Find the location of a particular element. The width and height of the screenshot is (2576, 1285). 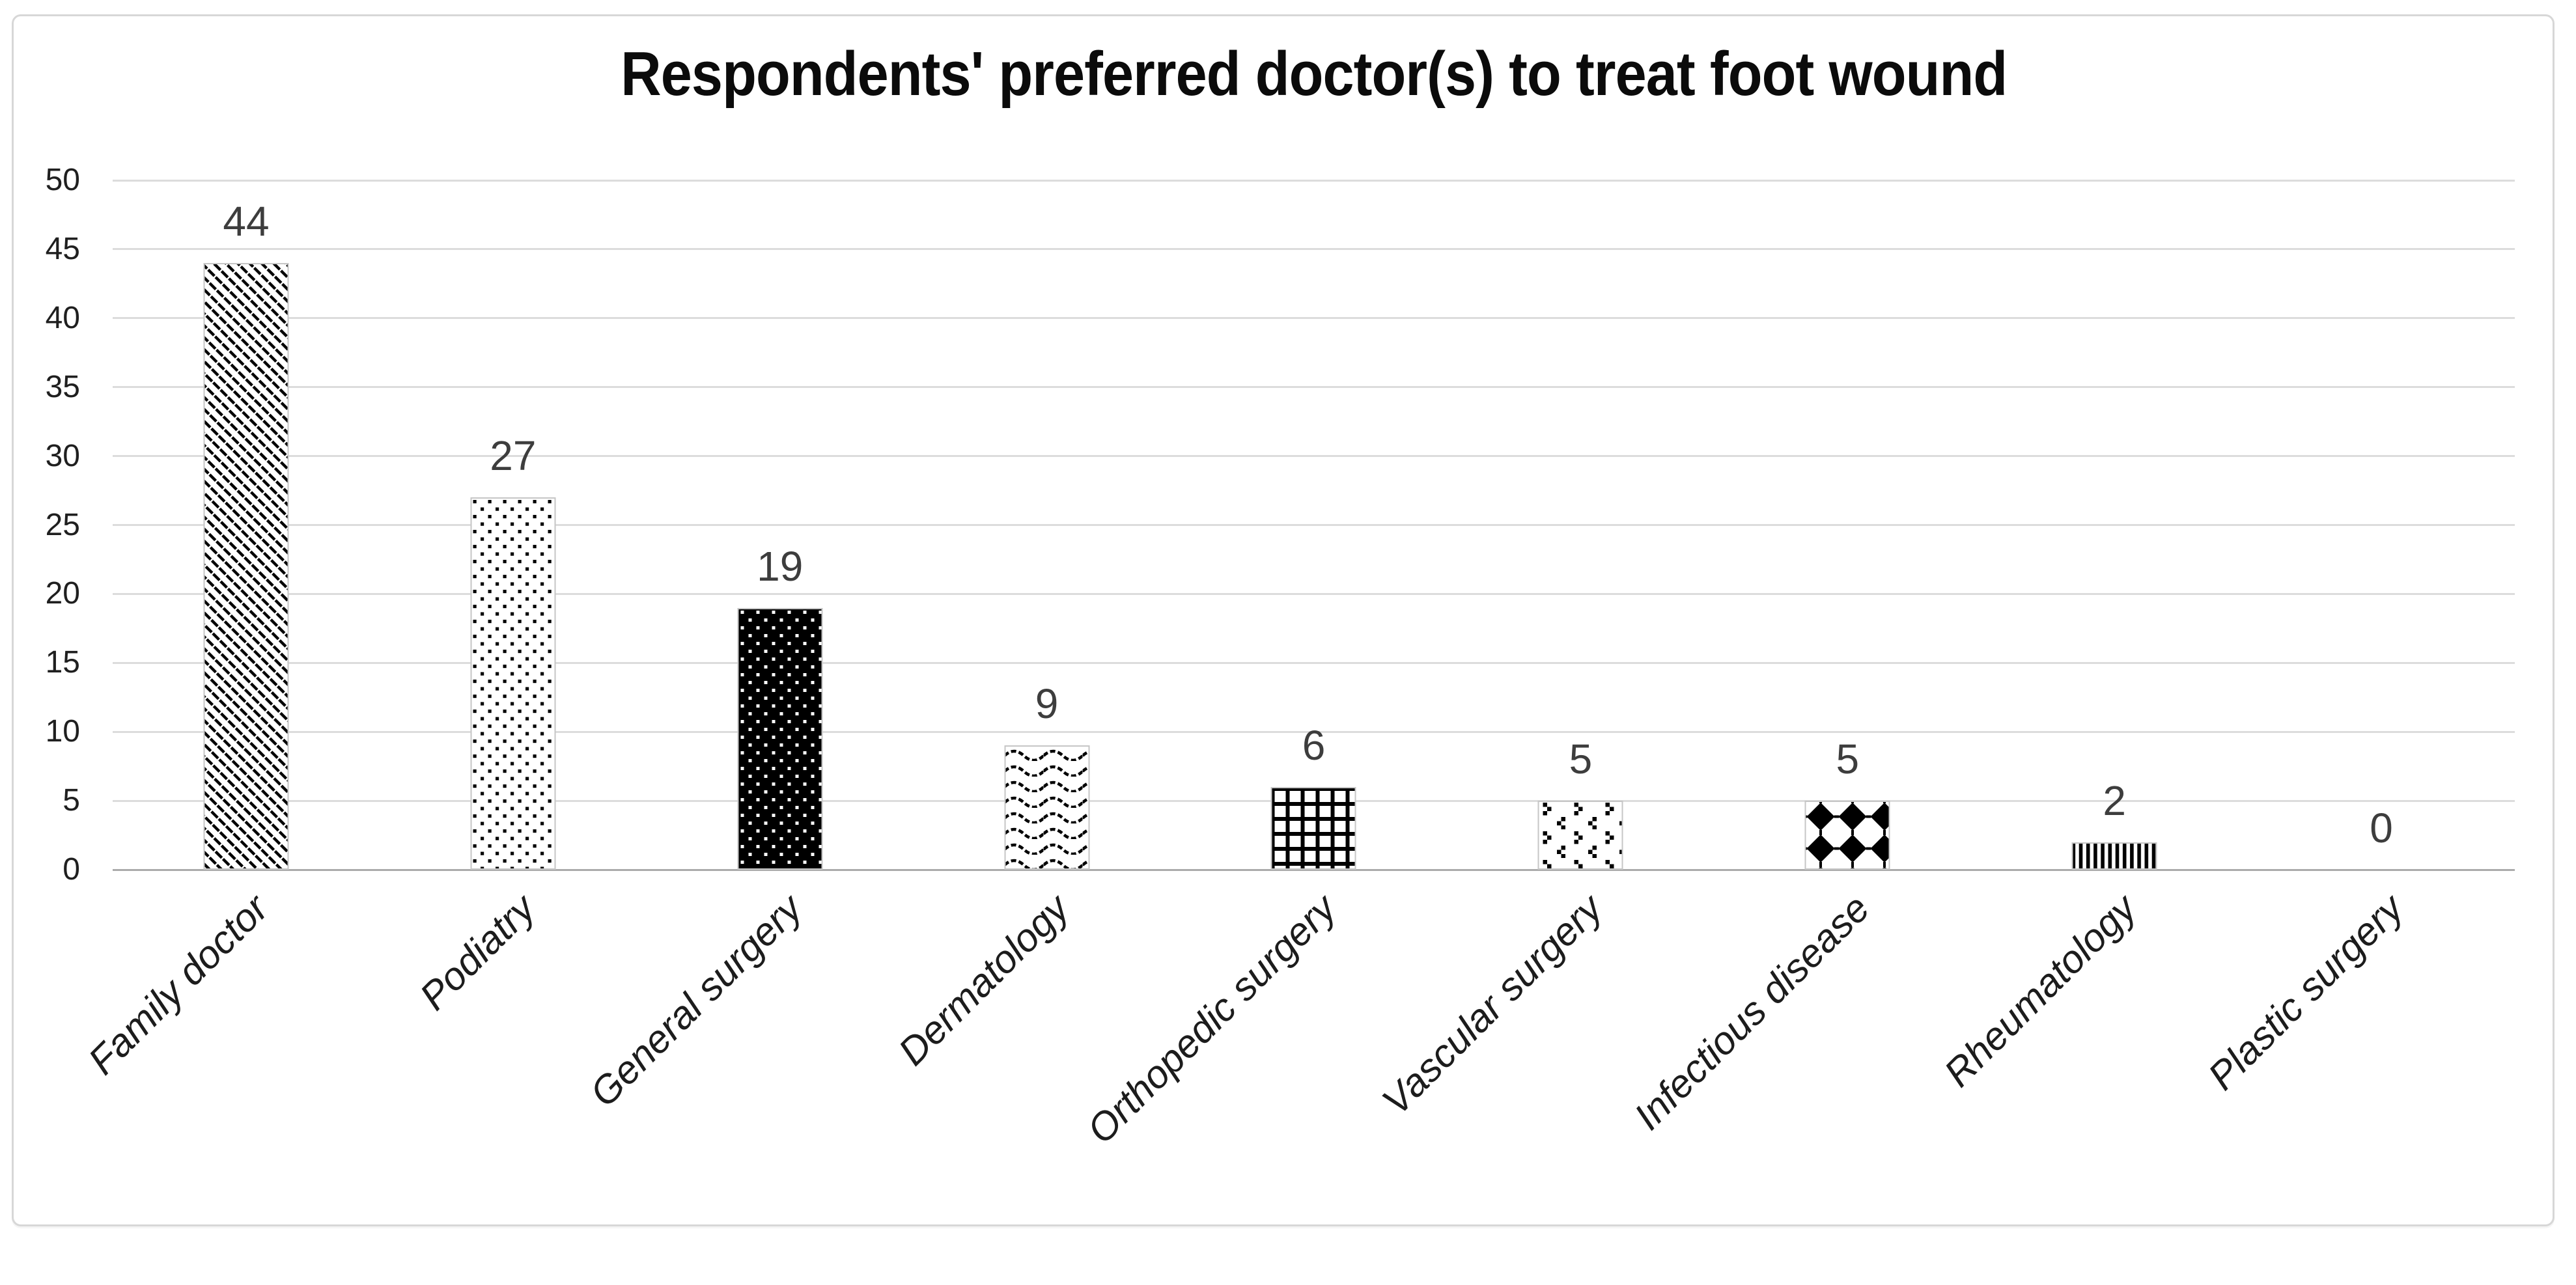

category-slot-infectious-disease: 5 is located at coordinates (1848, 525).